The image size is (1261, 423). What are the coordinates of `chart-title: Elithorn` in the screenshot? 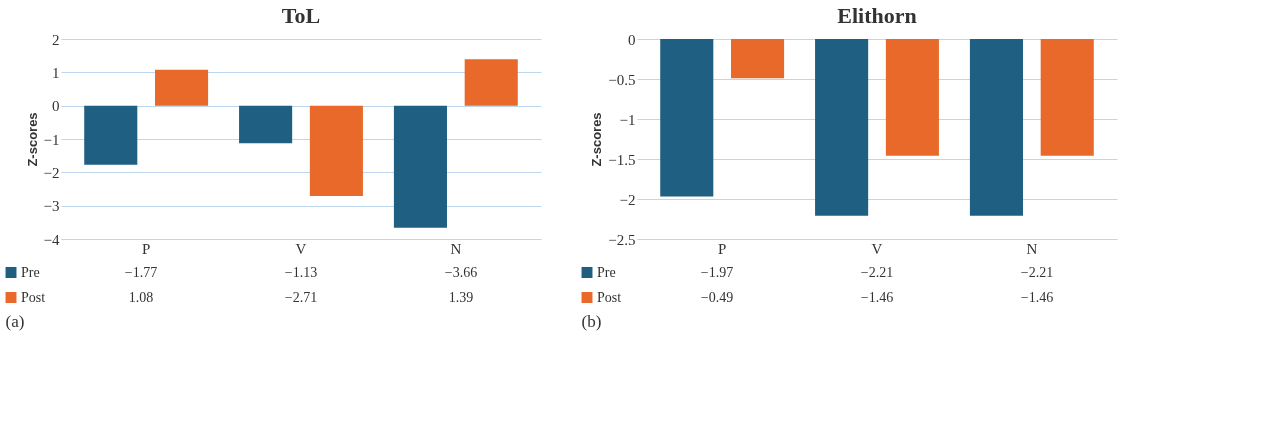 It's located at (877, 15).